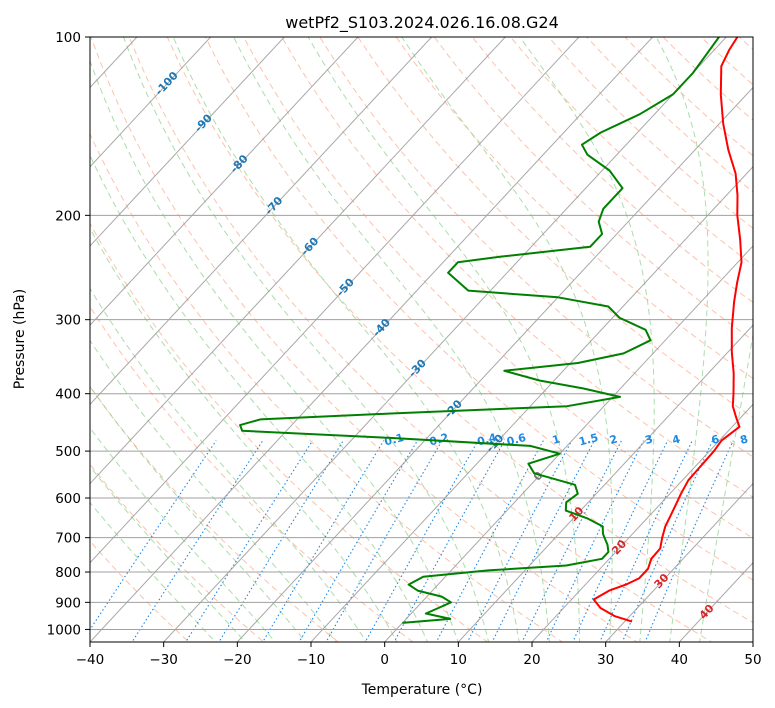  I want to click on y-tick-label: 400, so click(68, 395).